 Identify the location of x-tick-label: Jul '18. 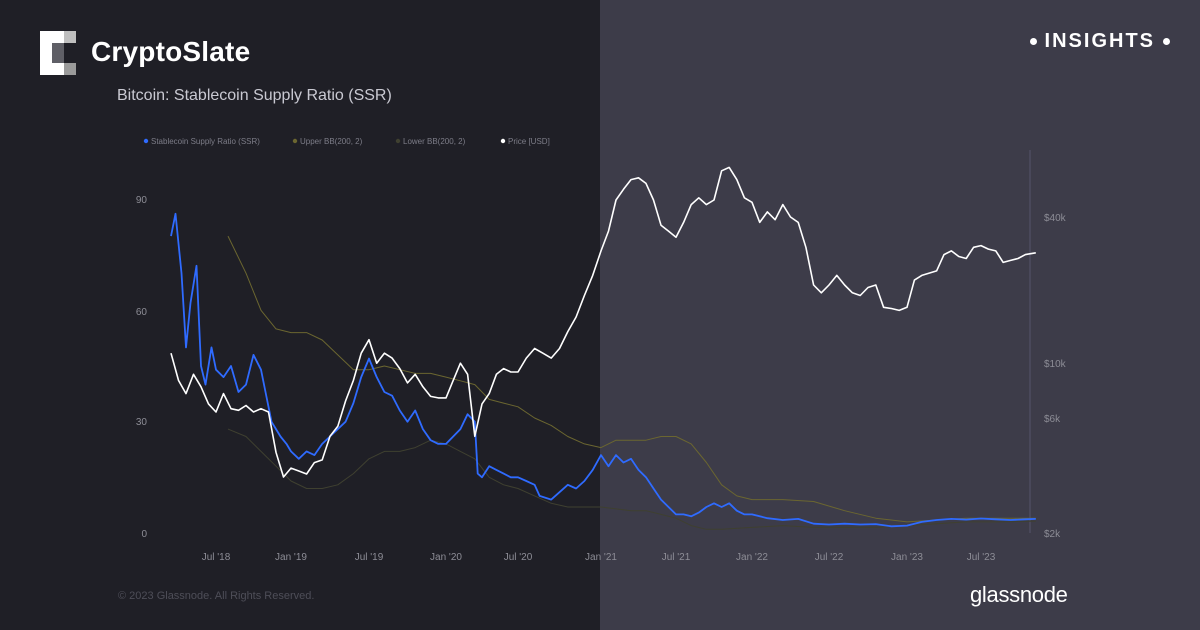
(216, 557).